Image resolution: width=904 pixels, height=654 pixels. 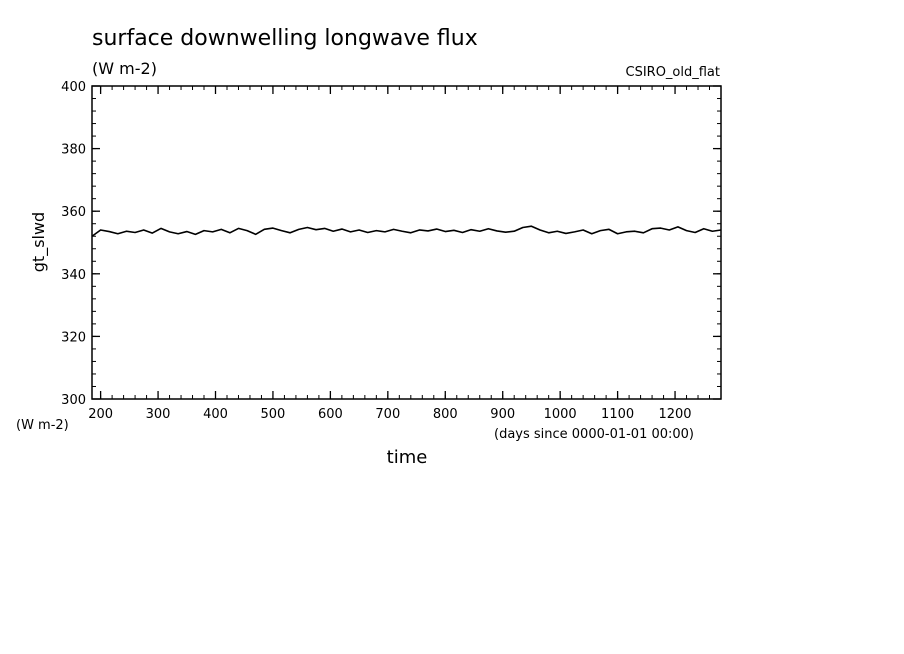 I want to click on x-tick-label: 200, so click(x=100, y=414).